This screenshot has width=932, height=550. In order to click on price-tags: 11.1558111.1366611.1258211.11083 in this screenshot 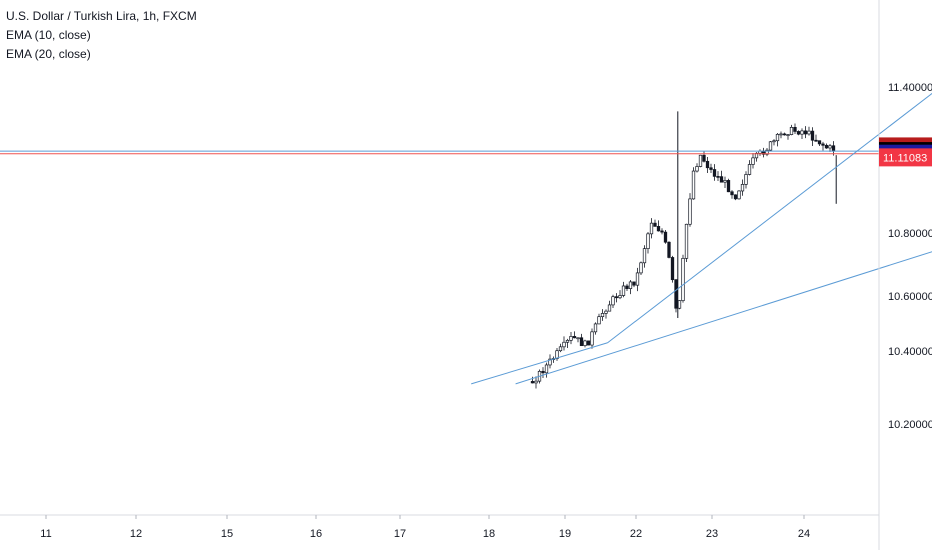, I will do `click(905, 152)`.